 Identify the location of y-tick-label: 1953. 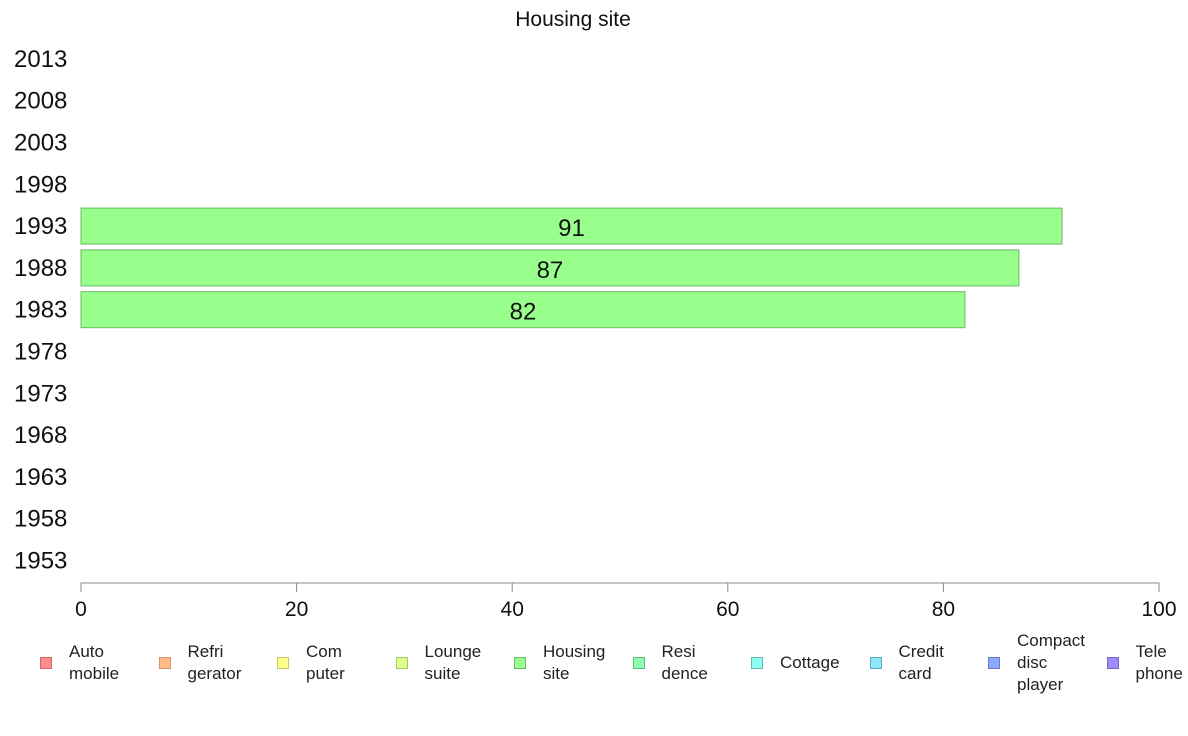
(40, 561).